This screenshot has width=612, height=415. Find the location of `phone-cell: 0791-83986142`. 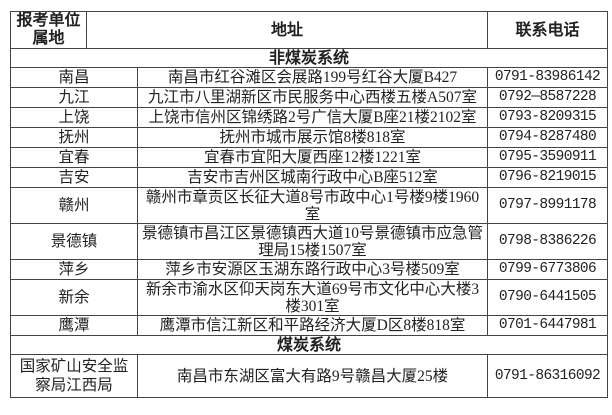

phone-cell: 0791-83986142 is located at coordinates (548, 77).